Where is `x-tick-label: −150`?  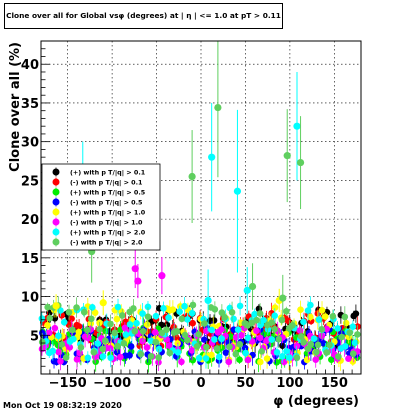
x-tick-label: −150 is located at coordinates (68, 383).